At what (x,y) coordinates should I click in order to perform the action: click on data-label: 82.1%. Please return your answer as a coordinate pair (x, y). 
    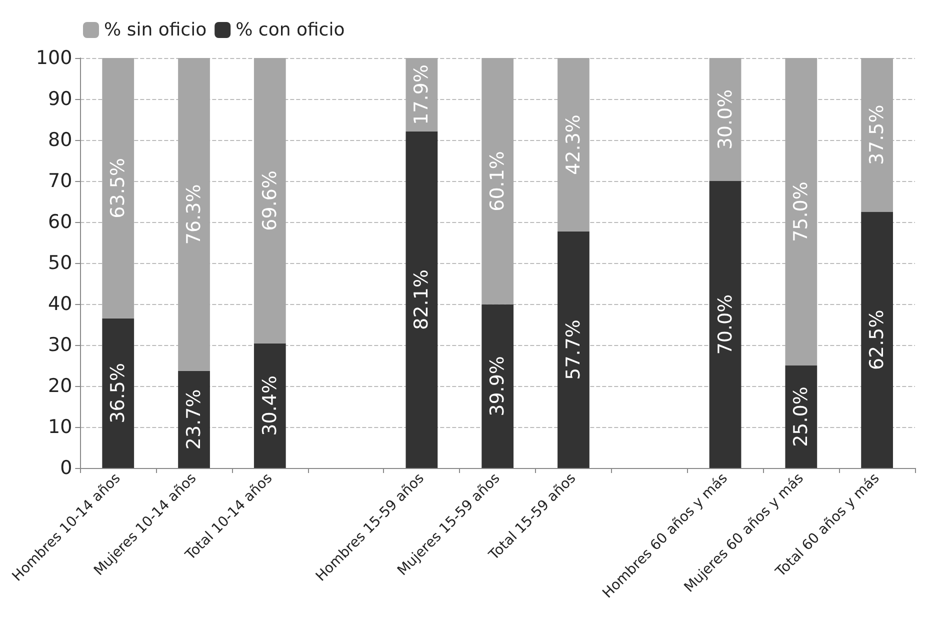
    Looking at the image, I should click on (421, 300).